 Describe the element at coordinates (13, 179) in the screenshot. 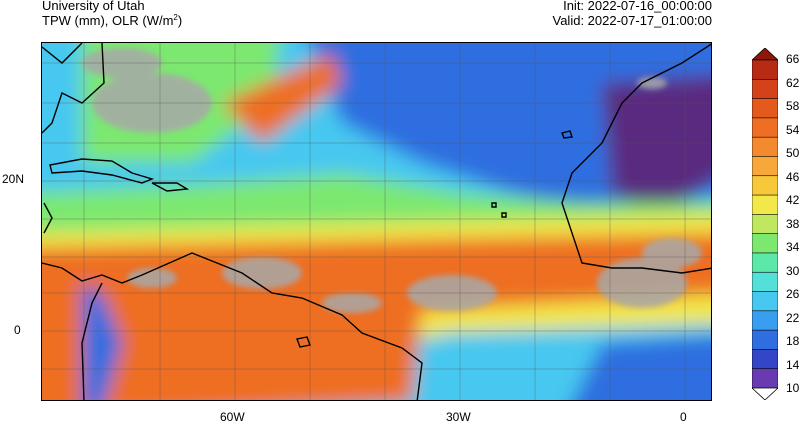

I see `lat-label-20n: 20N` at that location.